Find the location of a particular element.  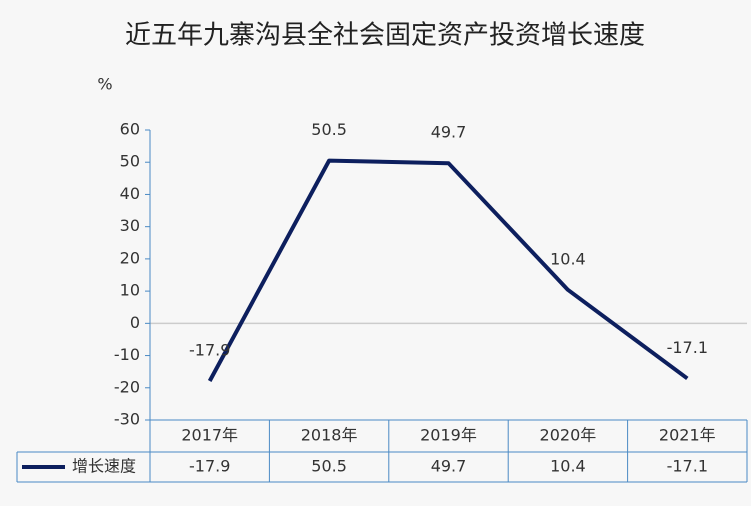

y-tick-label: 40 is located at coordinates (130, 193).